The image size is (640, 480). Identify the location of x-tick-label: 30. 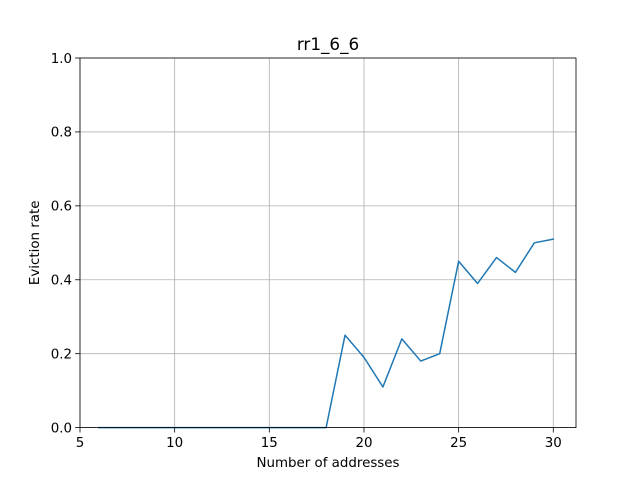
(553, 443).